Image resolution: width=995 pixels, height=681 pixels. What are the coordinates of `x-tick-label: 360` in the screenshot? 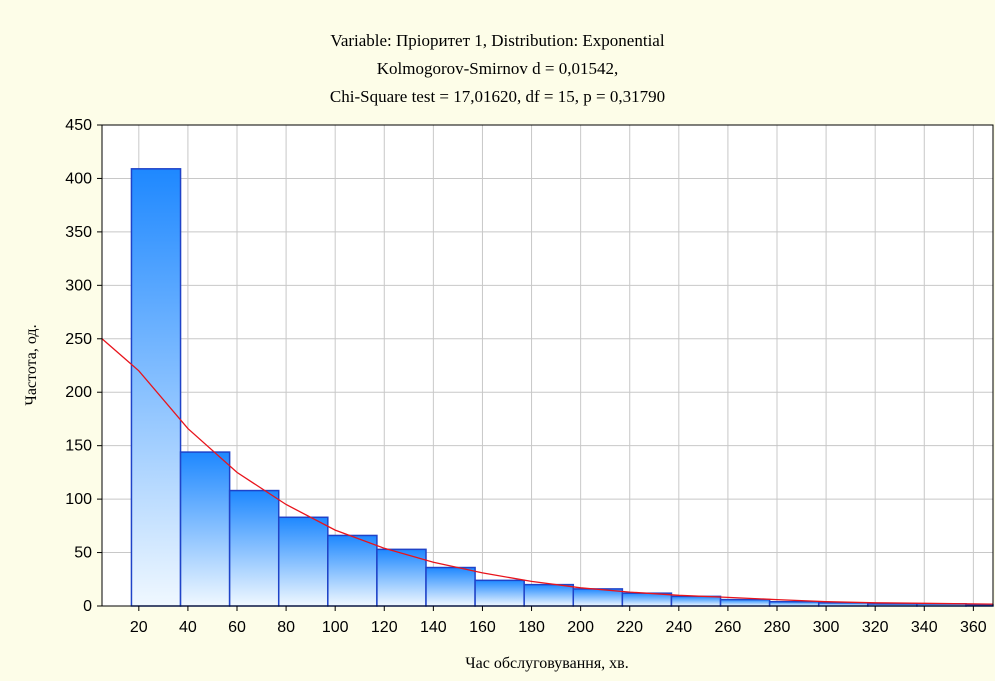 It's located at (973, 627).